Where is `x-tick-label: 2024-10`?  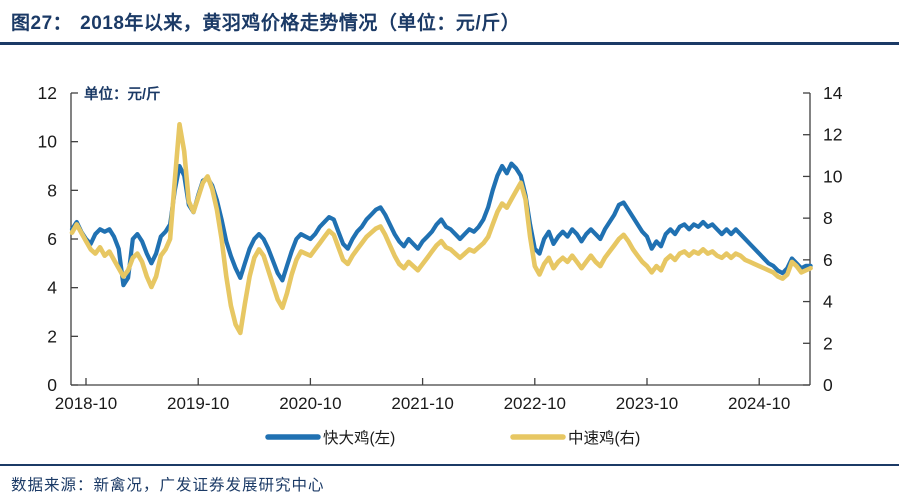
x-tick-label: 2024-10 is located at coordinates (759, 403).